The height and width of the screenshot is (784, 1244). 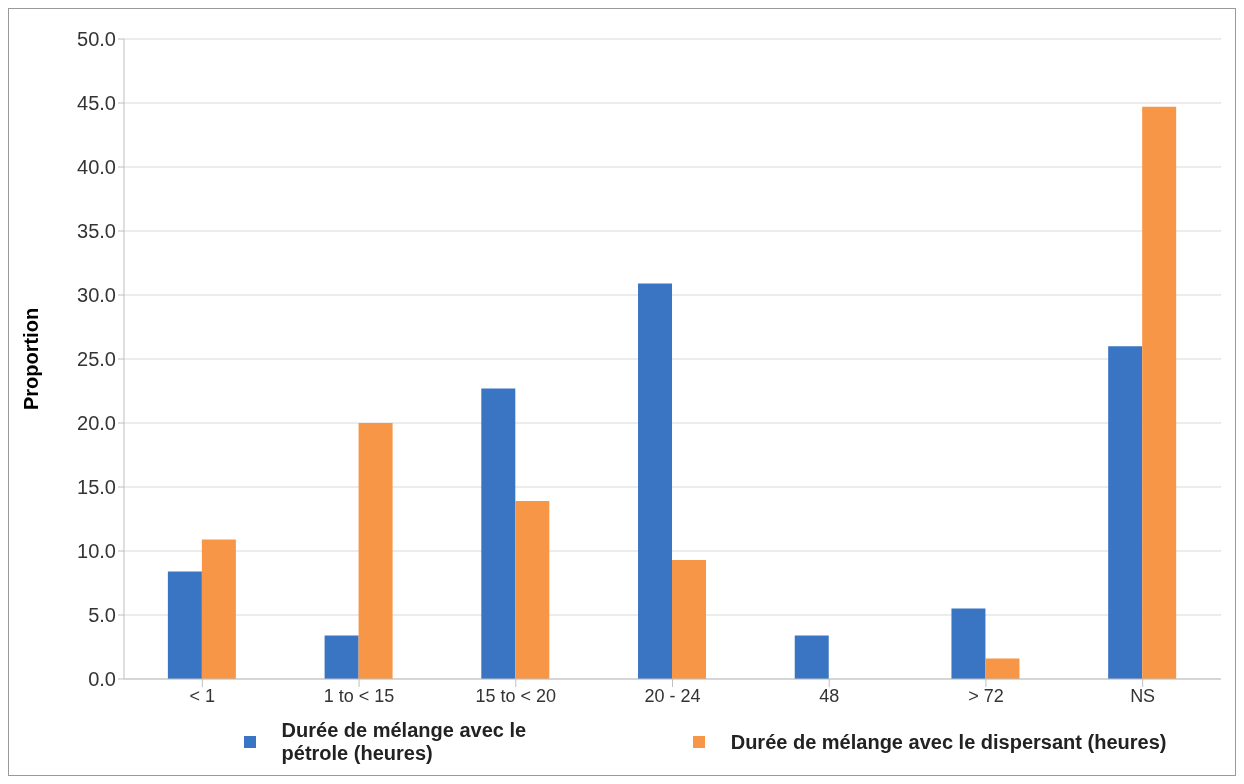 I want to click on legend-label: Durée de mélange avec le pétrole (heures), so click(x=404, y=742).